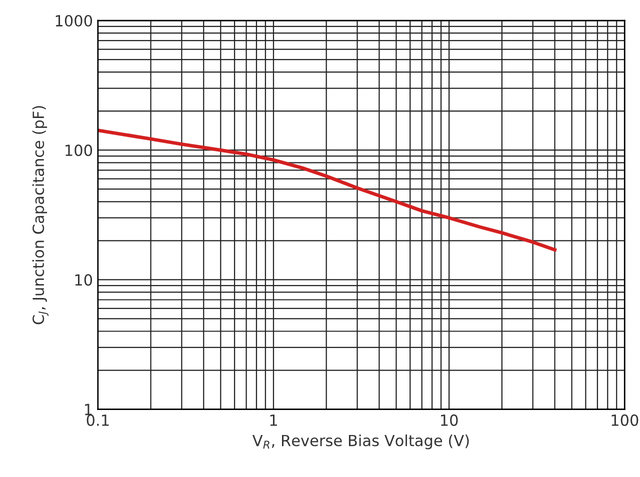  What do you see at coordinates (74, 20) in the screenshot?
I see `y-tick-label: 1000` at bounding box center [74, 20].